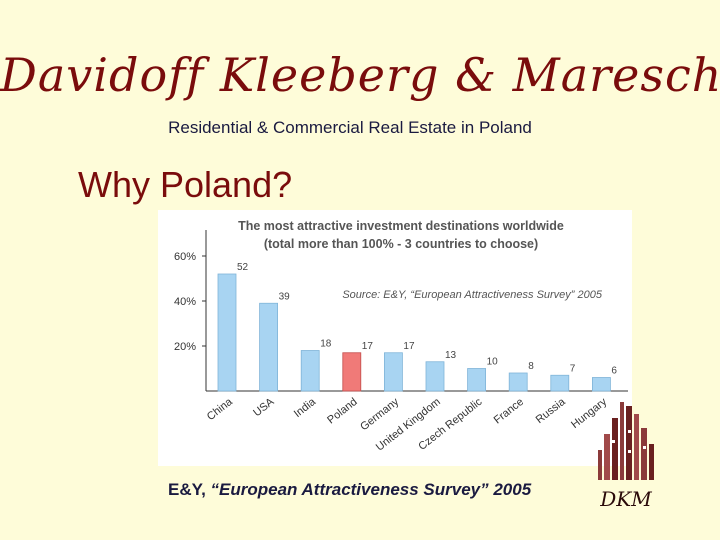  What do you see at coordinates (185, 257) in the screenshot?
I see `y-tick-label: 60%` at bounding box center [185, 257].